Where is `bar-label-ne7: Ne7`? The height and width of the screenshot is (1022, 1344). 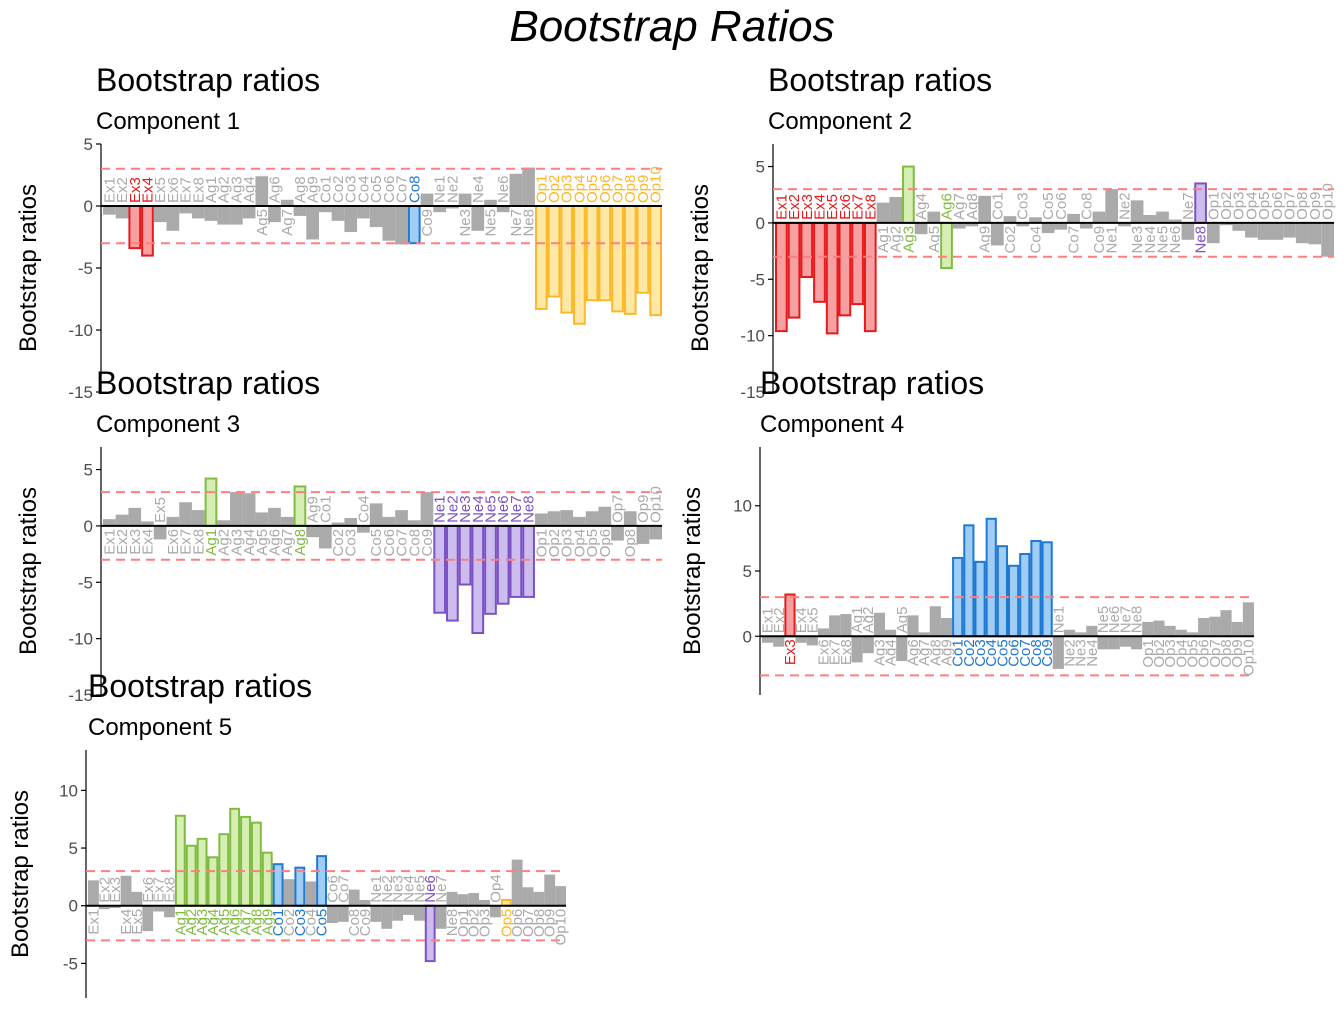 bar-label-ne7: Ne7 is located at coordinates (516, 223).